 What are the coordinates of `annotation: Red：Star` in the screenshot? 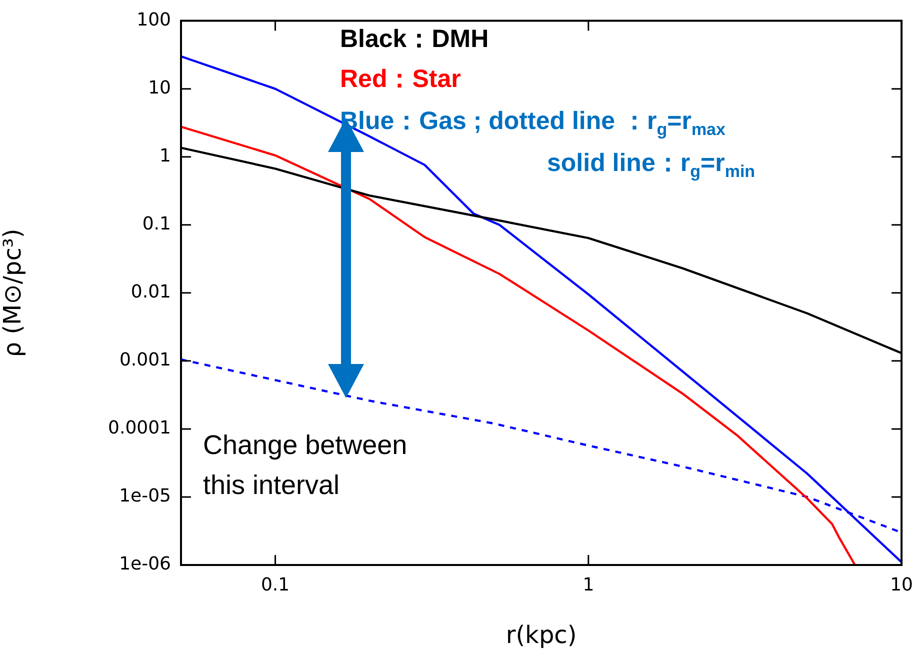 It's located at (400, 79).